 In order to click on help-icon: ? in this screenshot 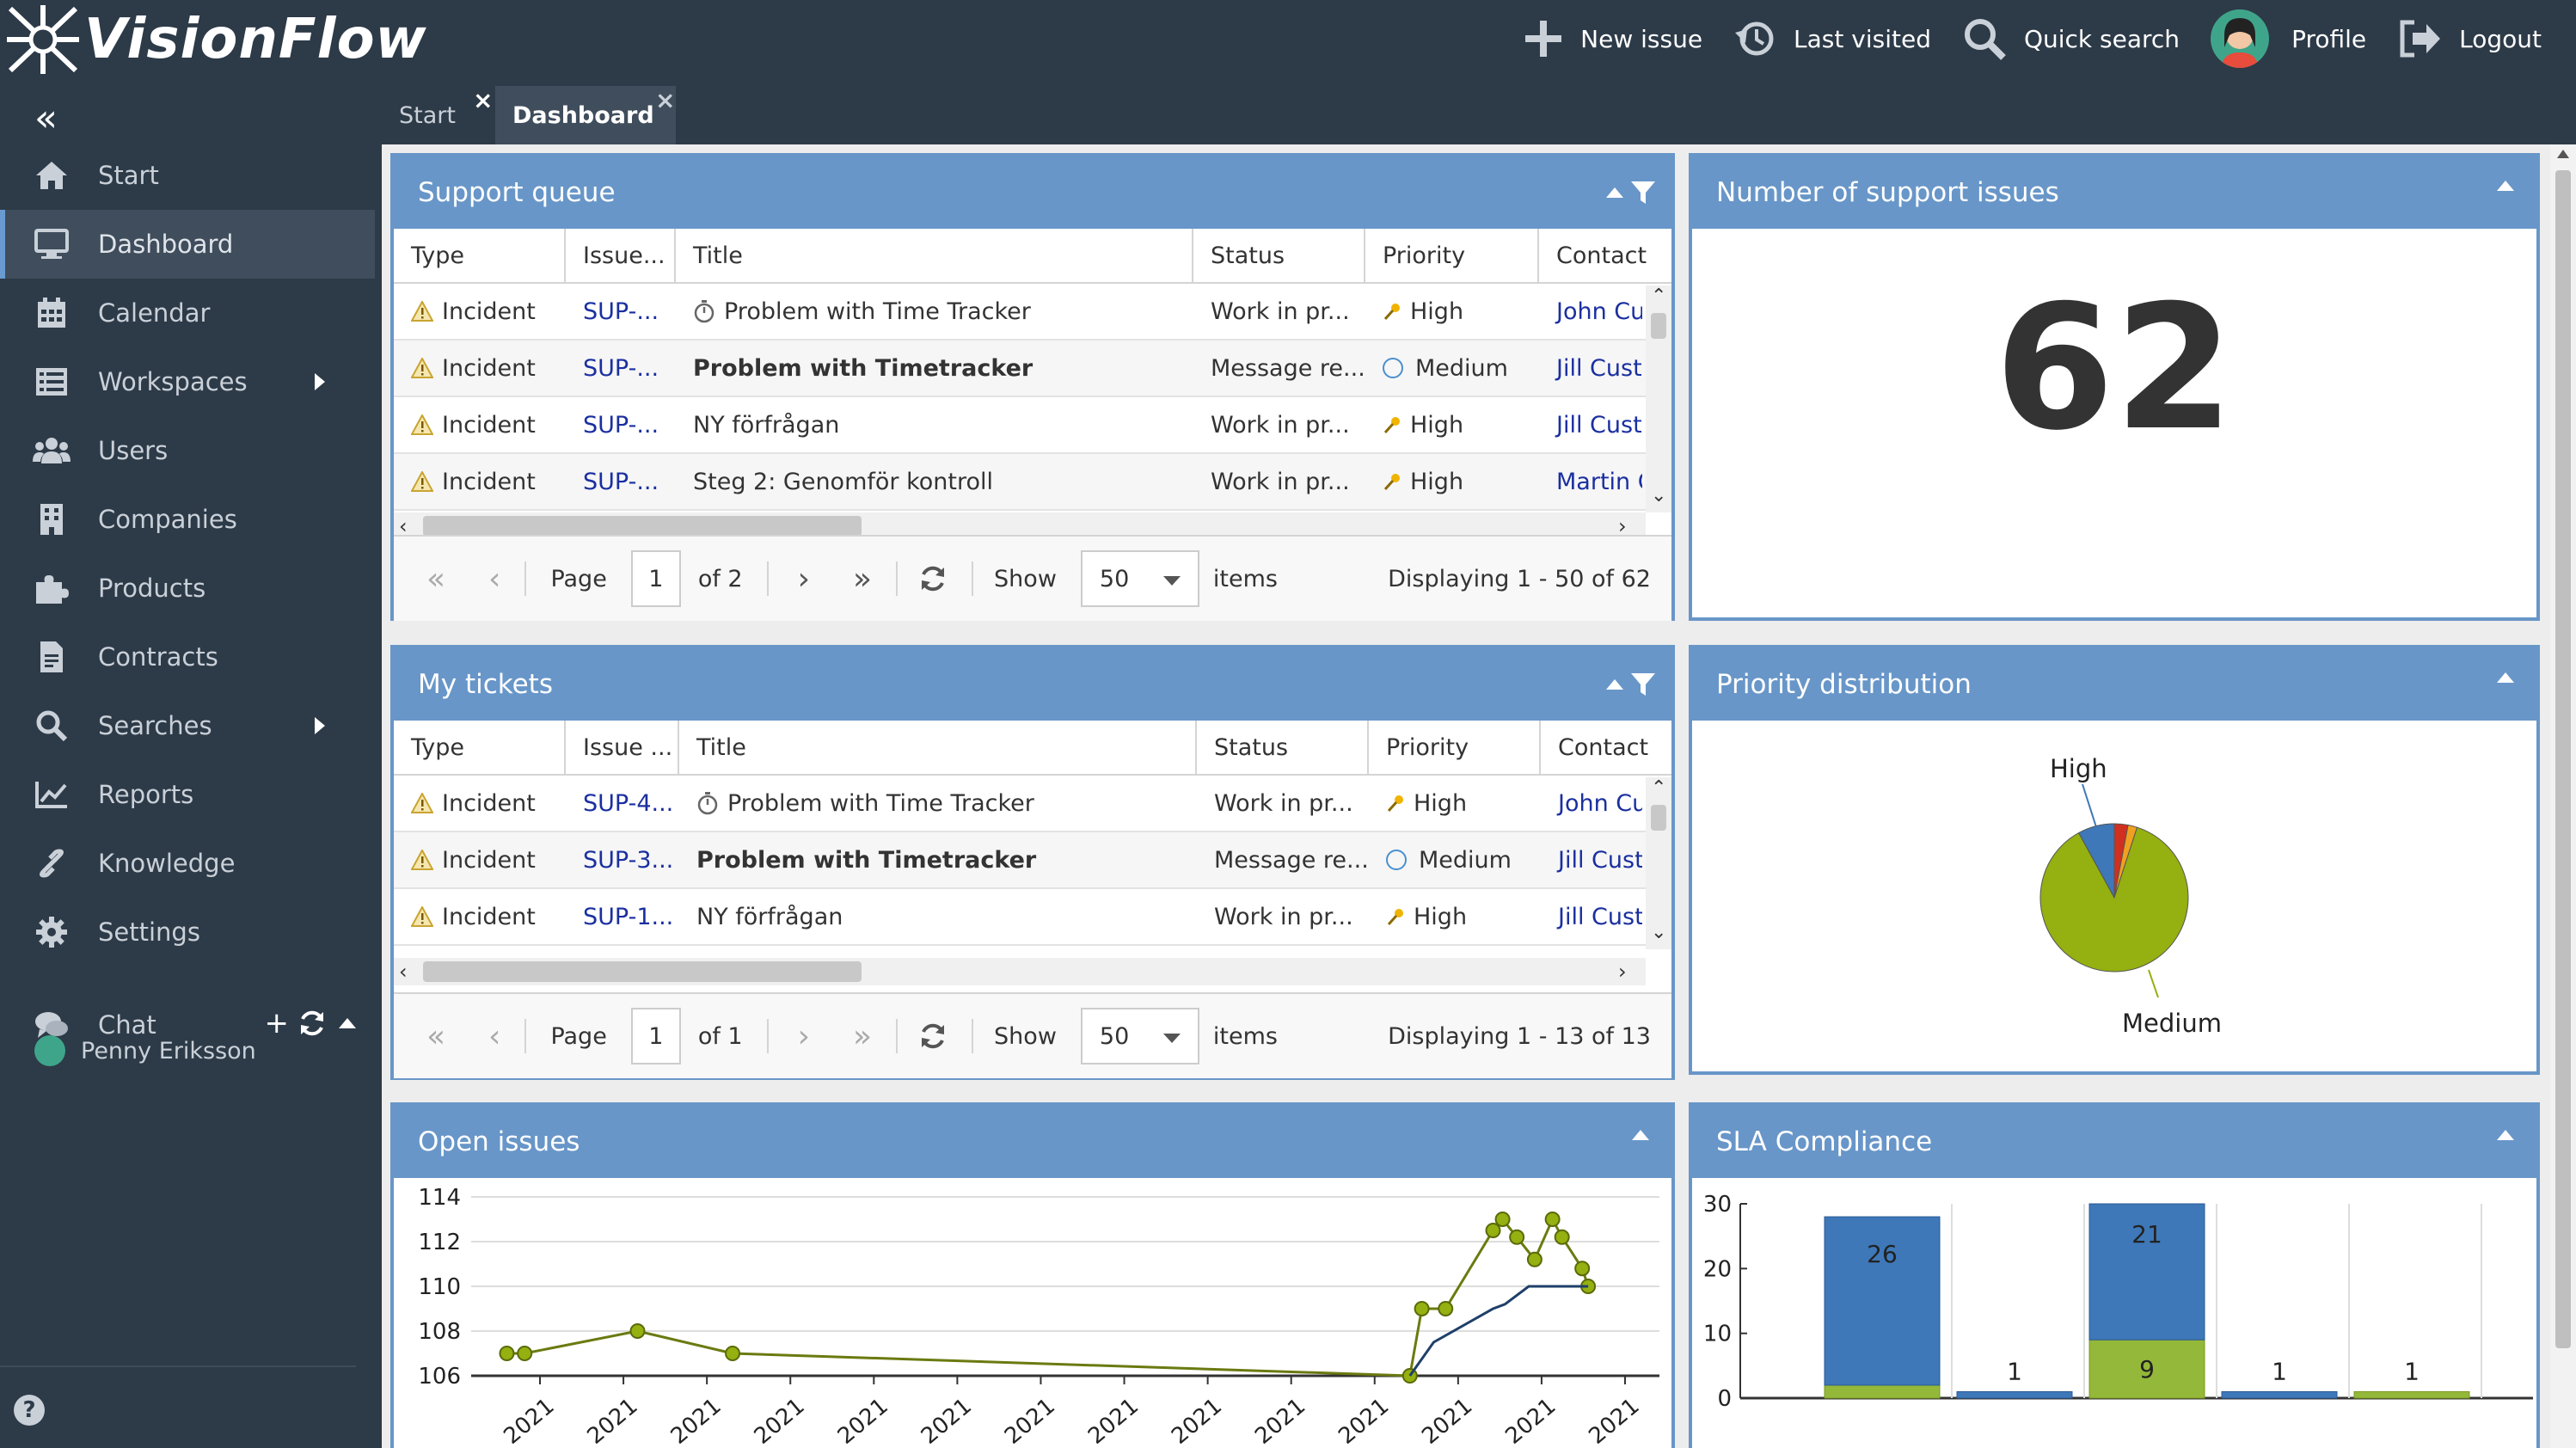, I will do `click(30, 1410)`.